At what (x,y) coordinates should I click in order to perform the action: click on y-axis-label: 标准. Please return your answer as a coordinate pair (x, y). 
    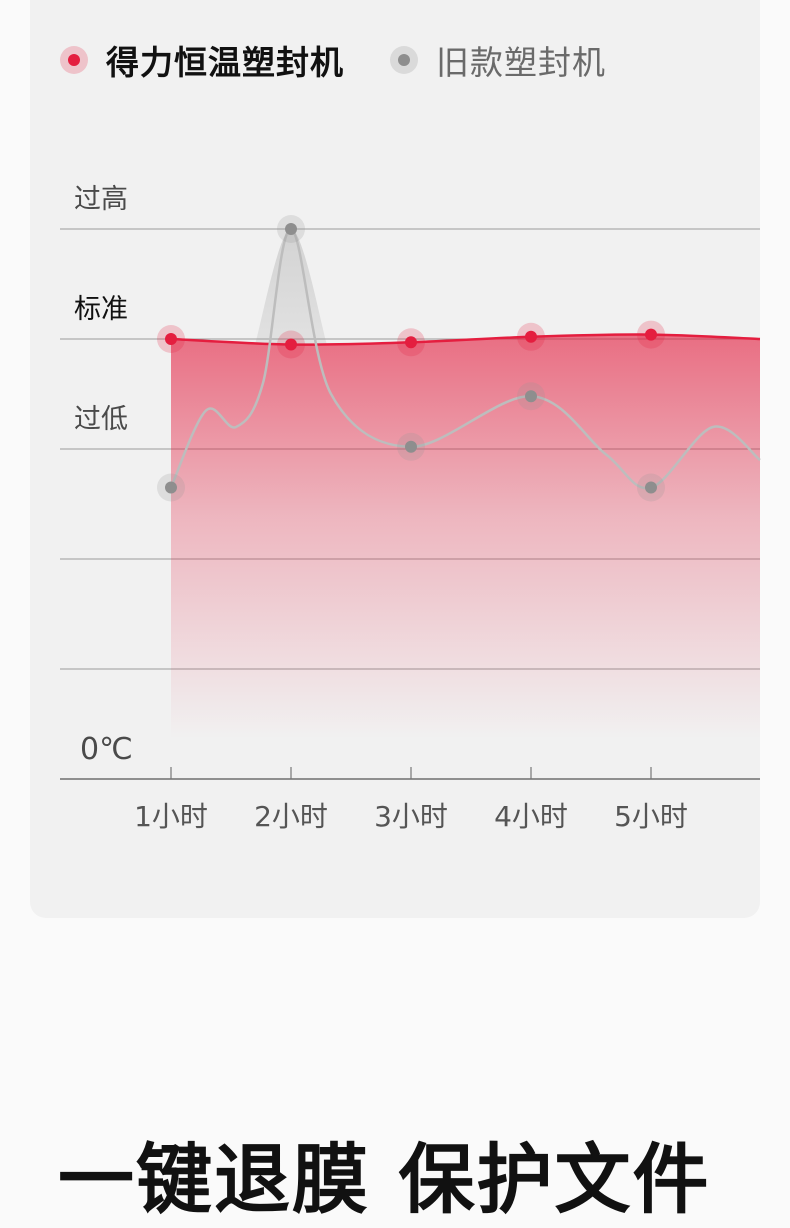
    Looking at the image, I should click on (101, 309).